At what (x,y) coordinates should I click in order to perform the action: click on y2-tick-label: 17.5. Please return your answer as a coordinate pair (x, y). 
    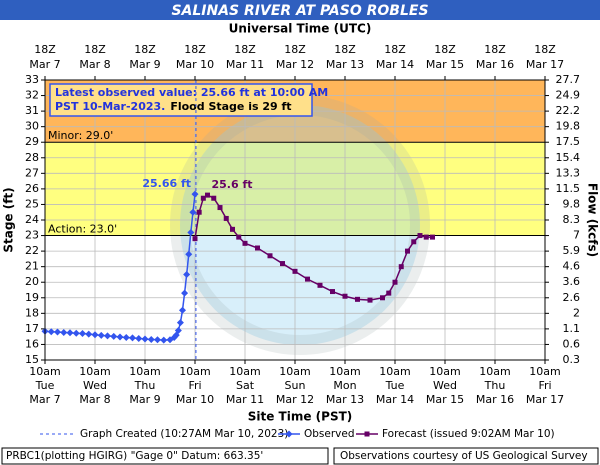
    Looking at the image, I should click on (568, 141).